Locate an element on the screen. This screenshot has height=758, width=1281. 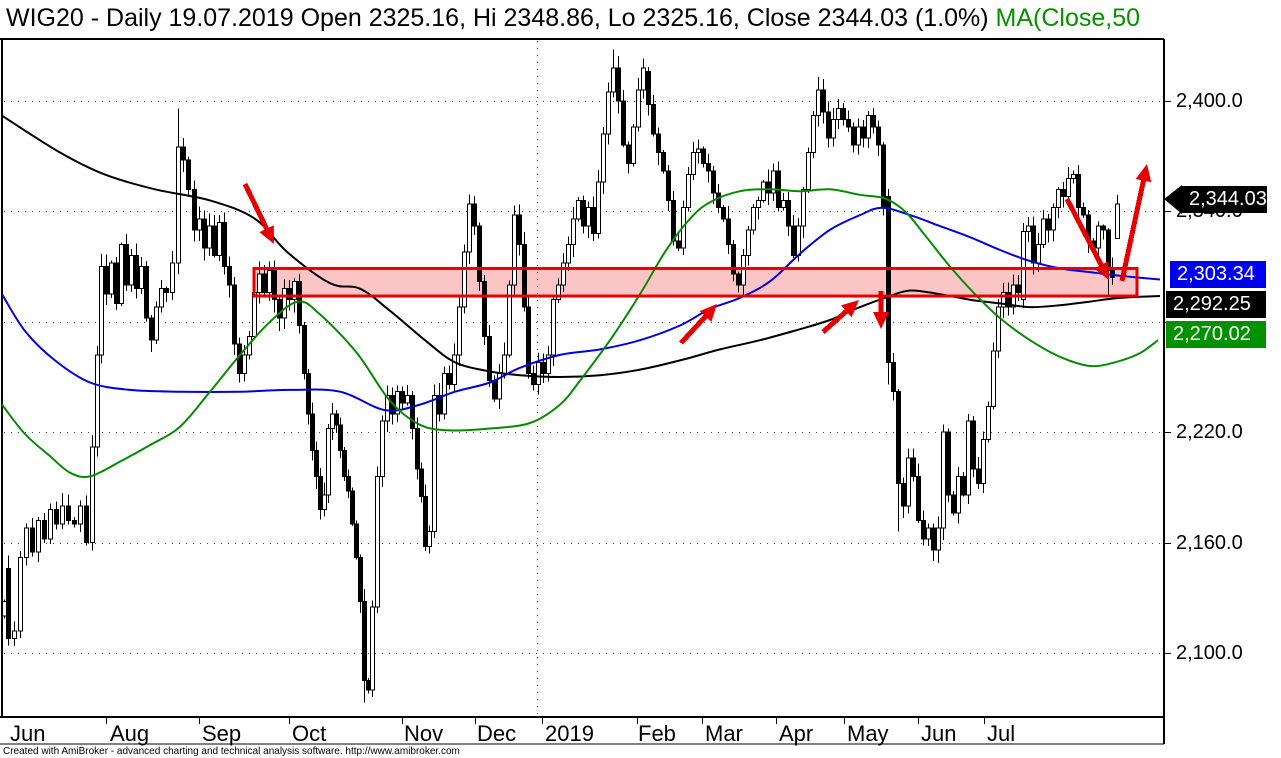
x-axis-label: Jul is located at coordinates (1001, 733).